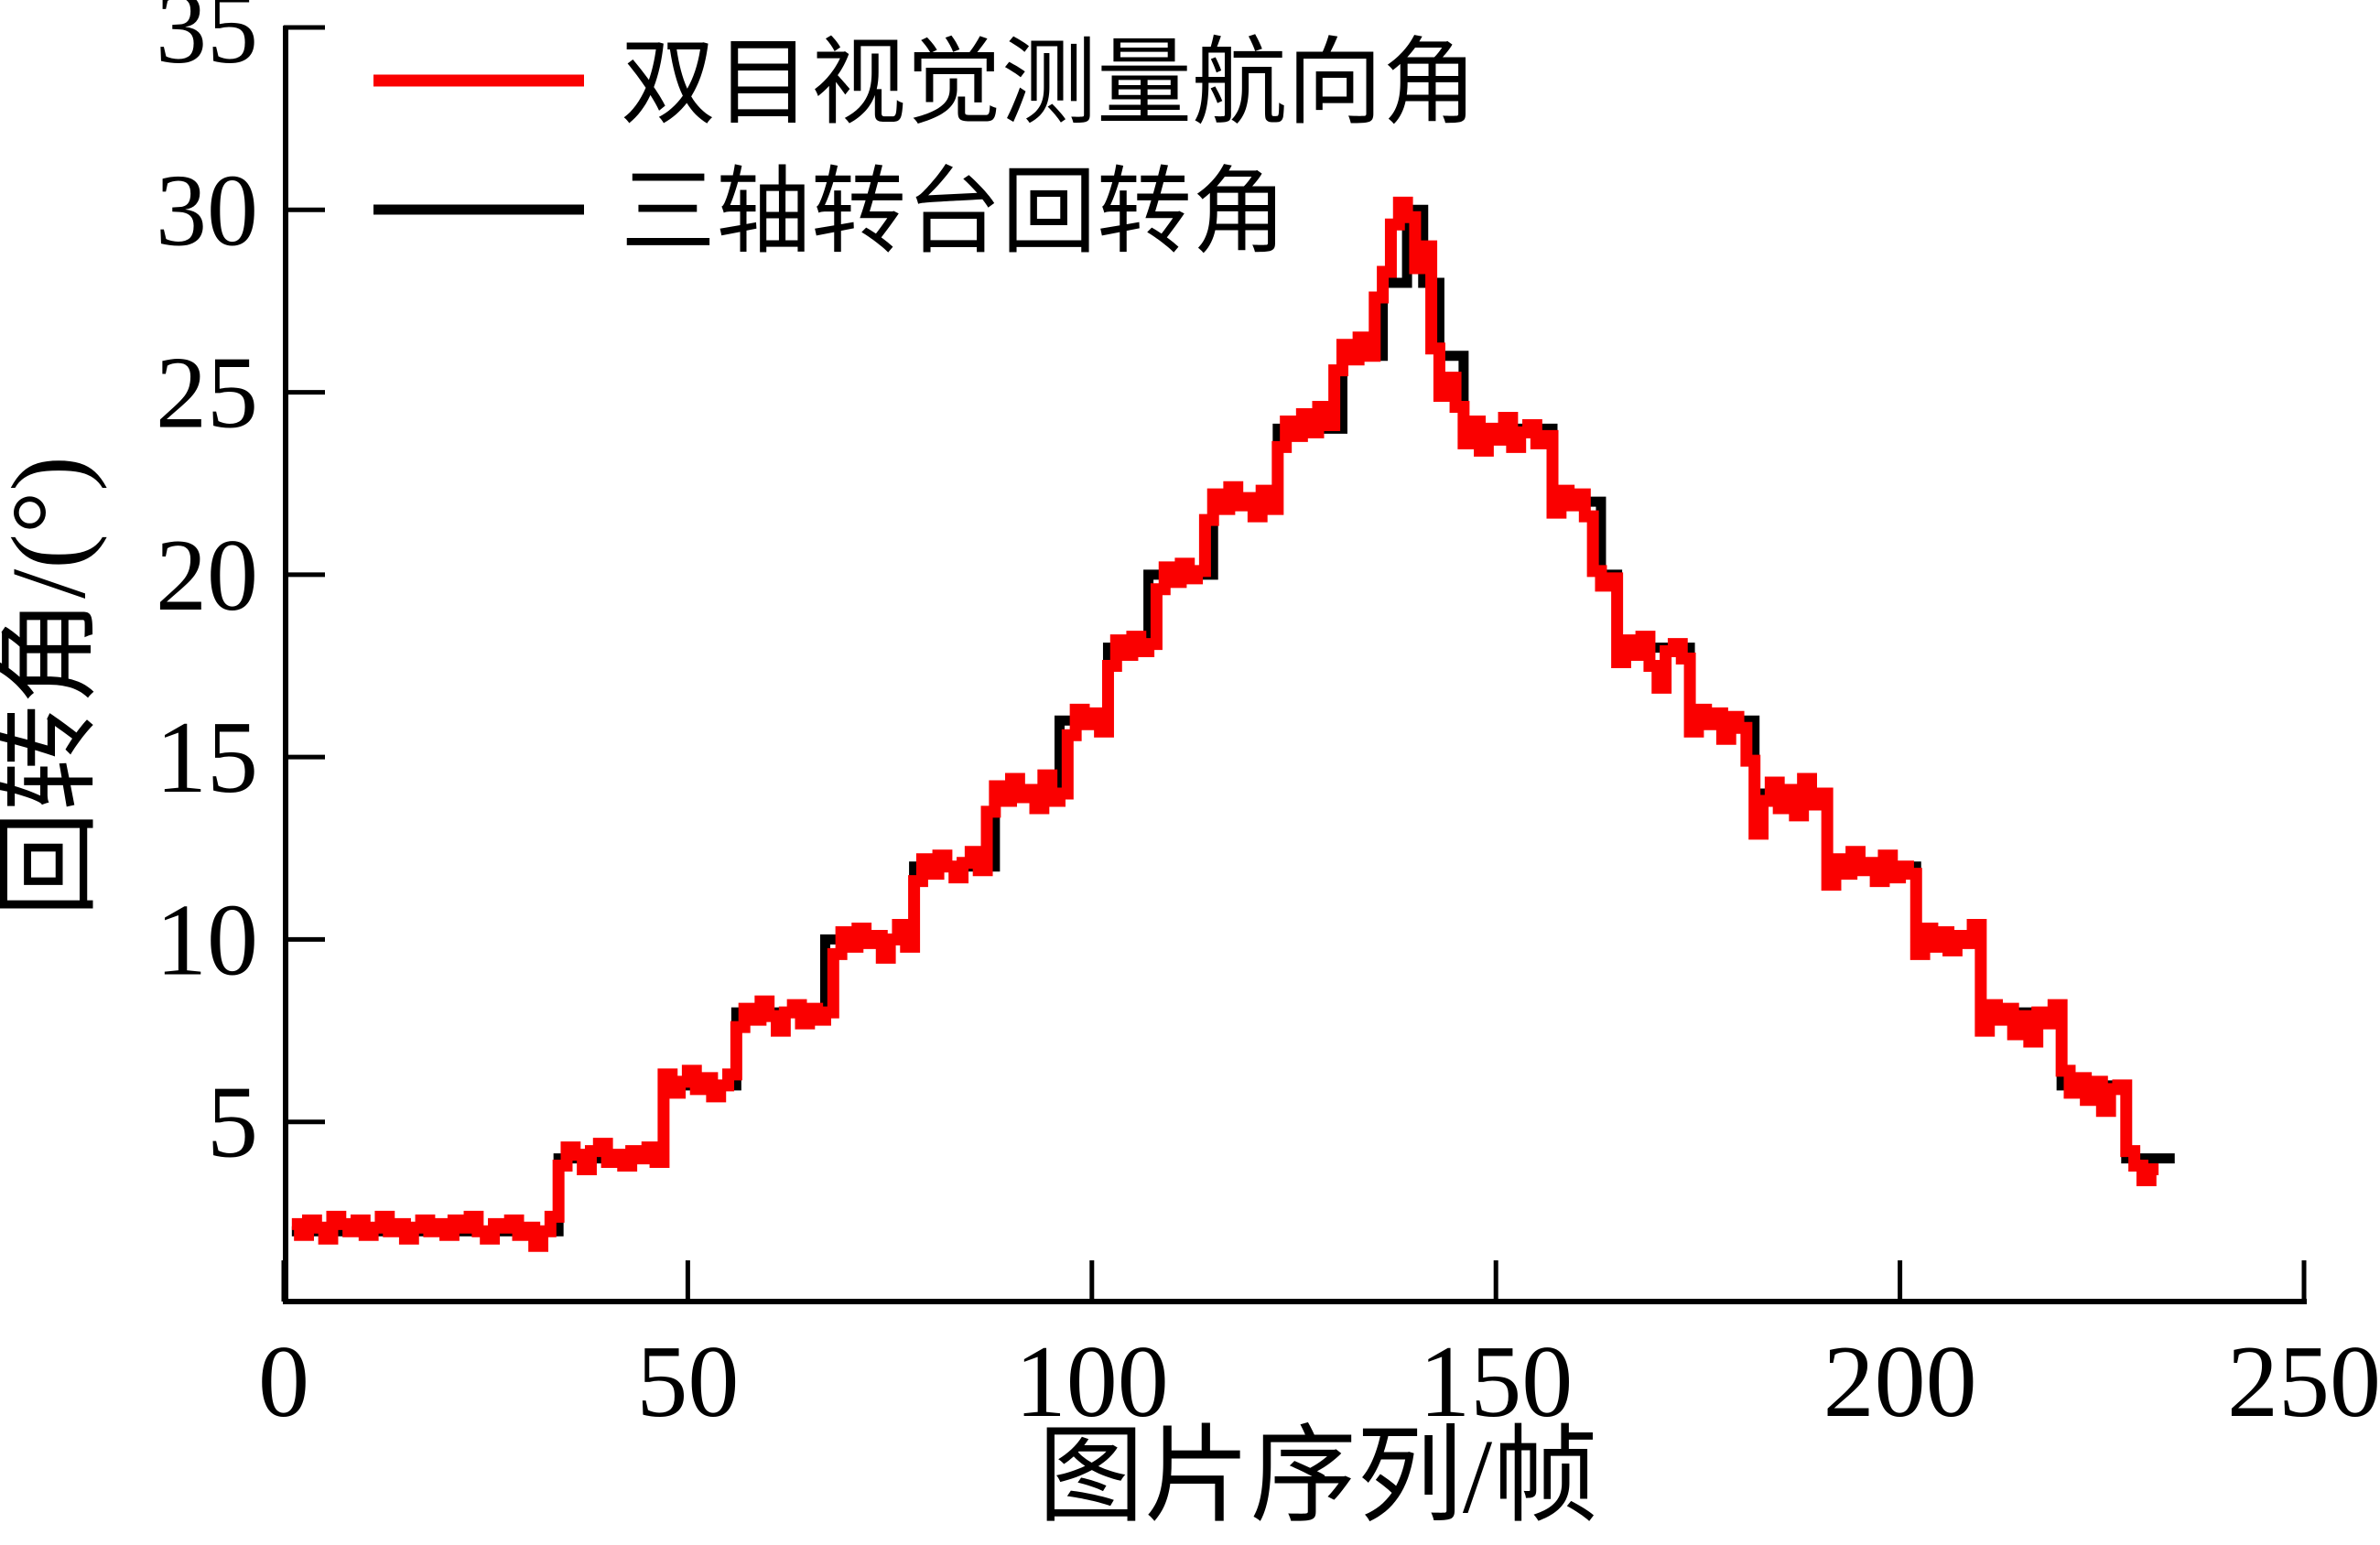  What do you see at coordinates (1318, 1477) in the screenshot?
I see `x-axis-title: 图片序列/帧` at bounding box center [1318, 1477].